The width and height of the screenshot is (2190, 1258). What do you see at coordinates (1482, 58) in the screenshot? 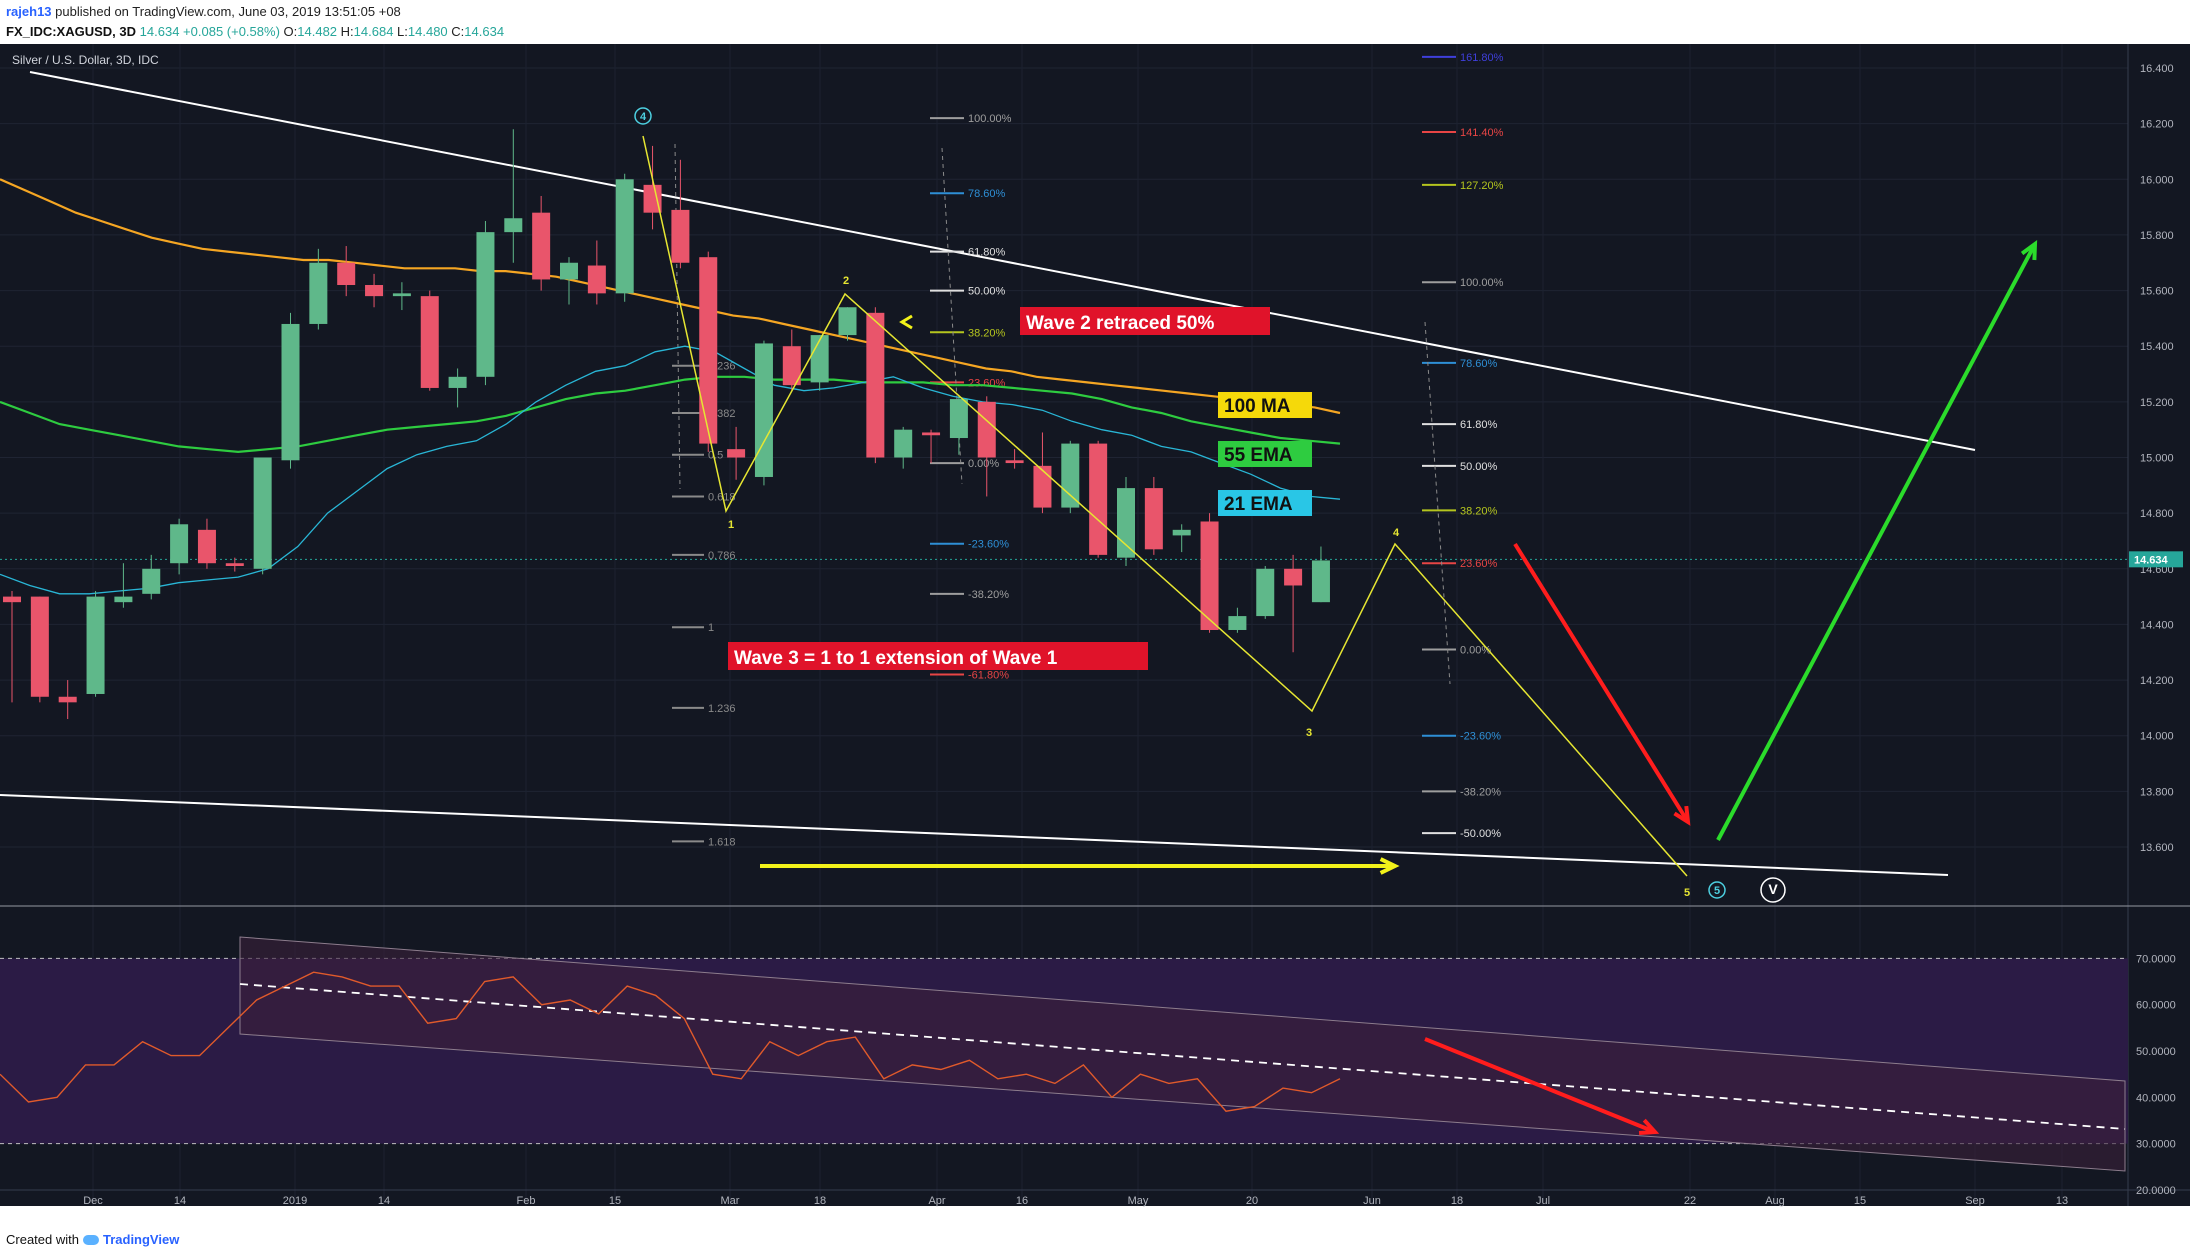
I see `fib-retracement-2-label: 161.80%` at bounding box center [1482, 58].